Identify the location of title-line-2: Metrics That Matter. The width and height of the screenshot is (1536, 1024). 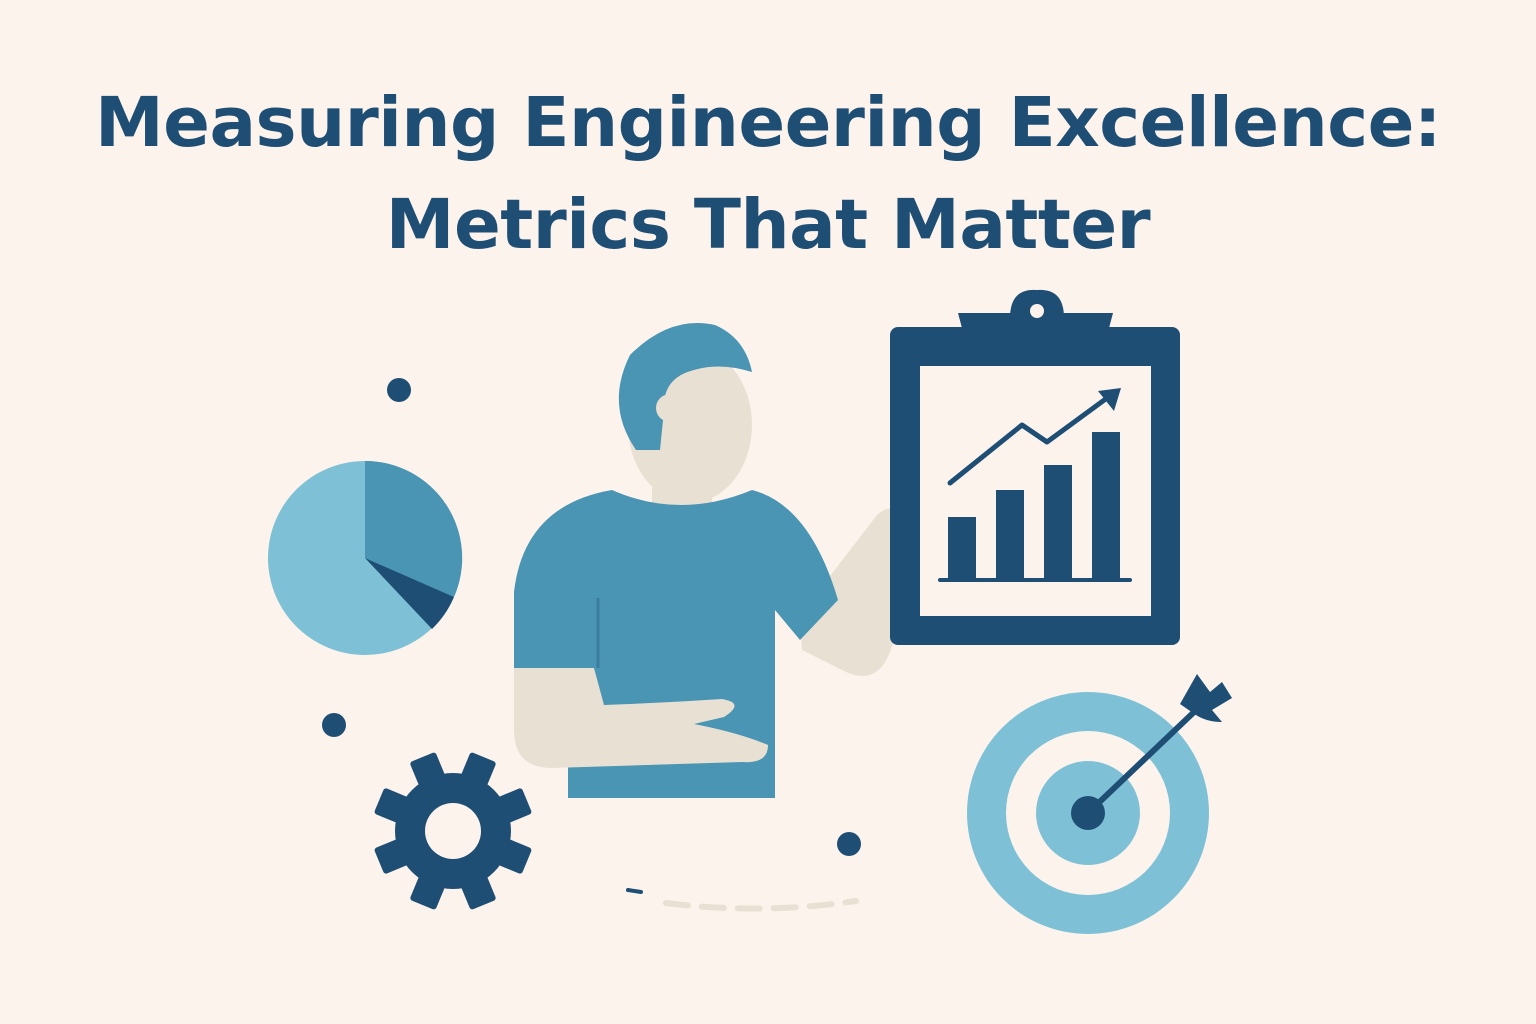
(768, 225).